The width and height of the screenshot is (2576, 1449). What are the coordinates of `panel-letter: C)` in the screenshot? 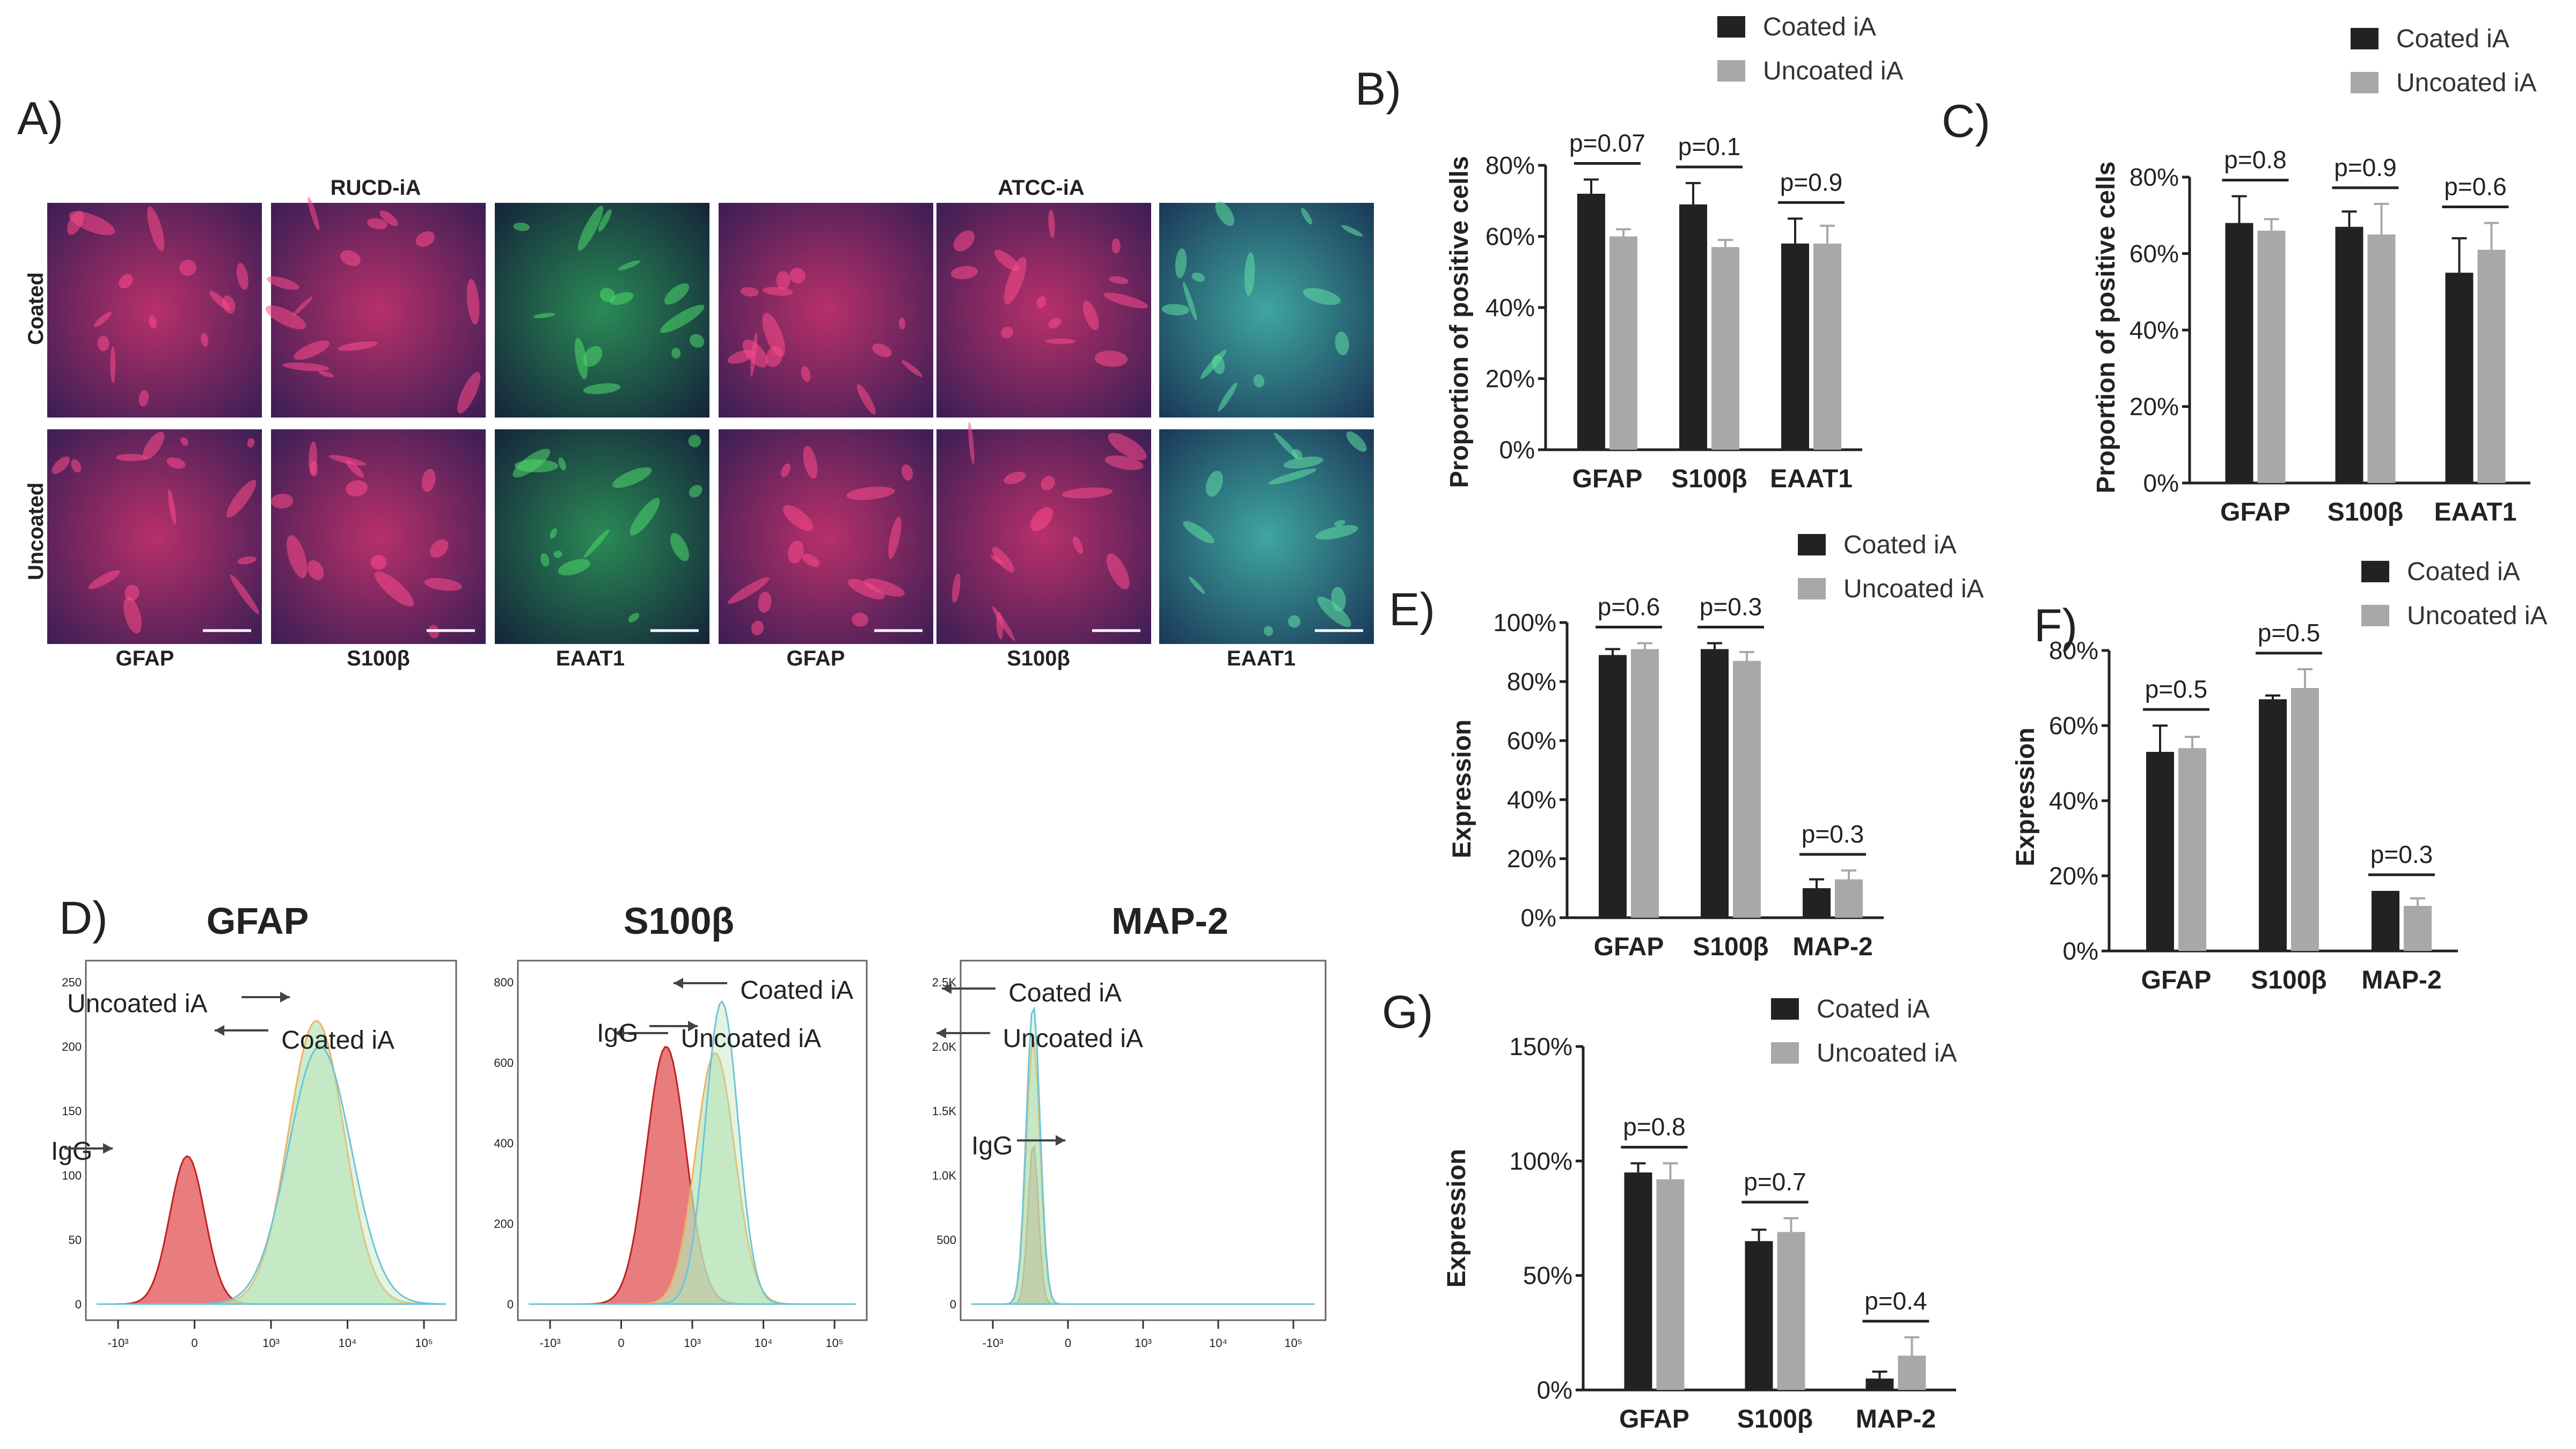 It's located at (1966, 121).